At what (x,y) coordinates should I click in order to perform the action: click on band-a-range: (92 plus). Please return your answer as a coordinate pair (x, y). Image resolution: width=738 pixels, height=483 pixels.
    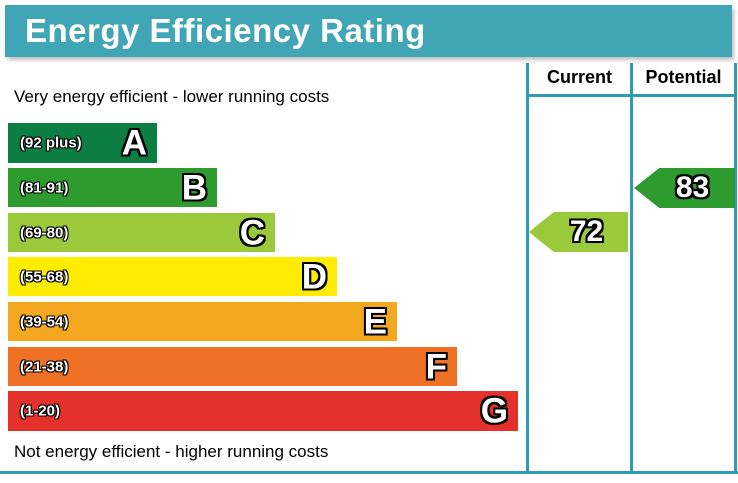
    Looking at the image, I should click on (51, 143).